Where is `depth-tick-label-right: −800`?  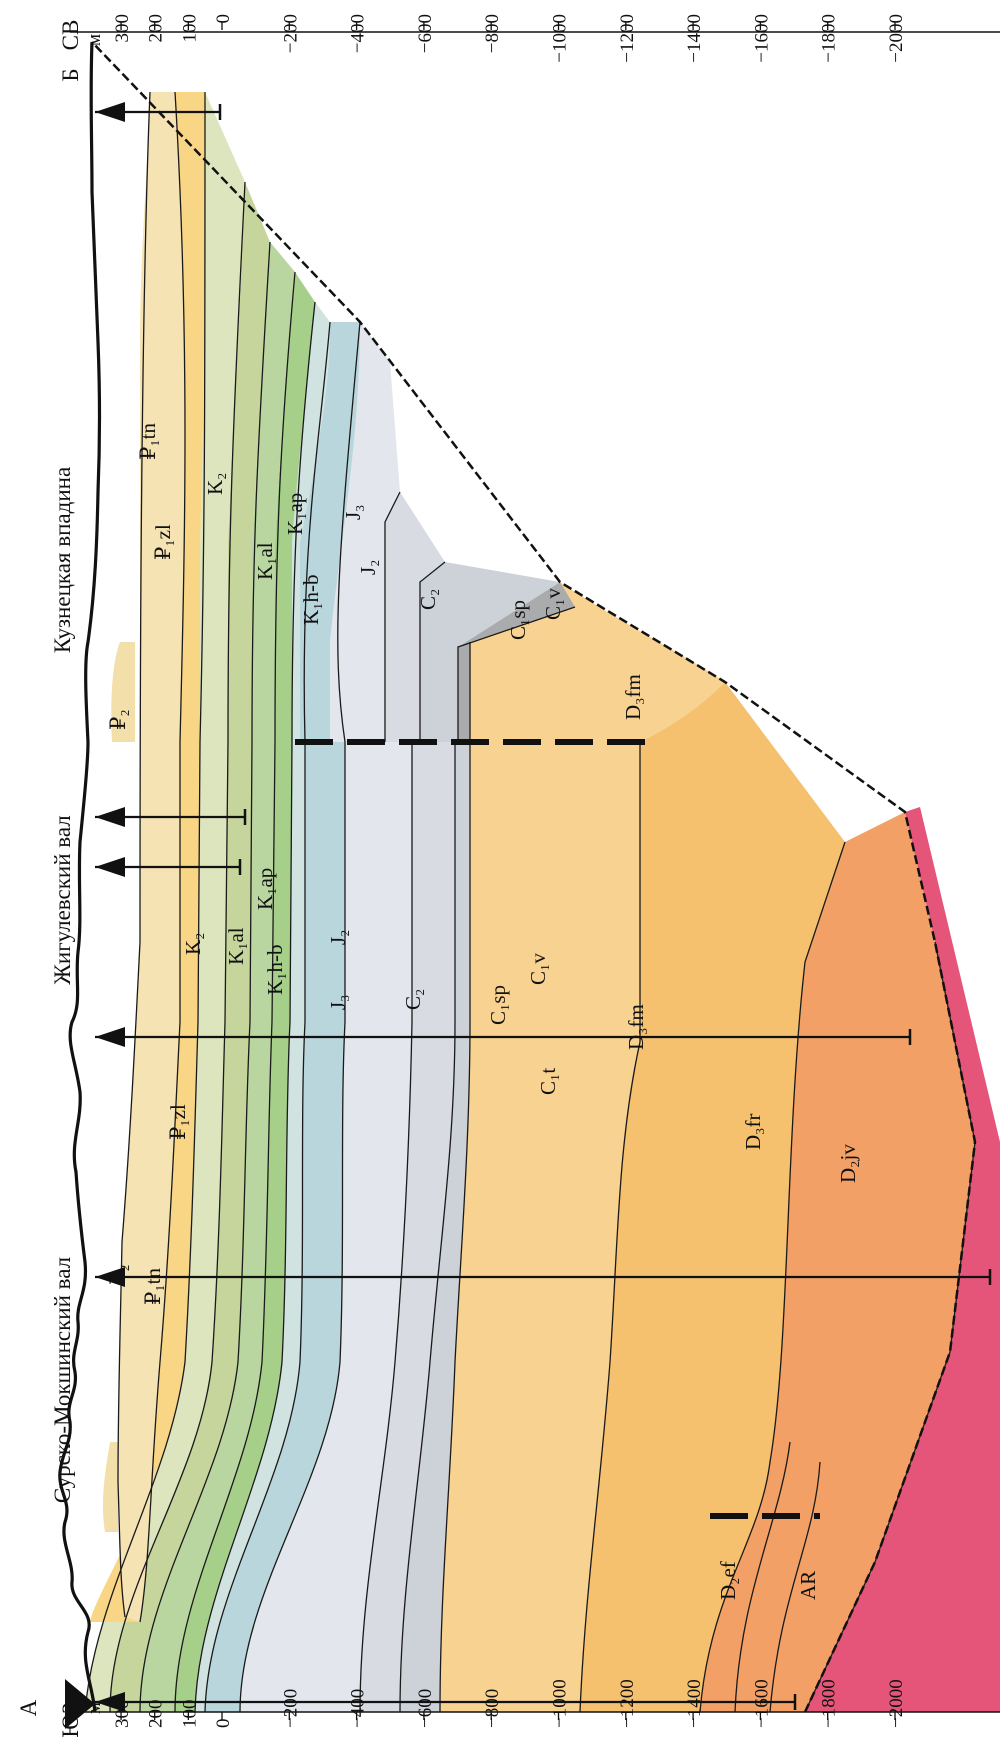
depth-tick-label-right: −800 is located at coordinates (492, 33).